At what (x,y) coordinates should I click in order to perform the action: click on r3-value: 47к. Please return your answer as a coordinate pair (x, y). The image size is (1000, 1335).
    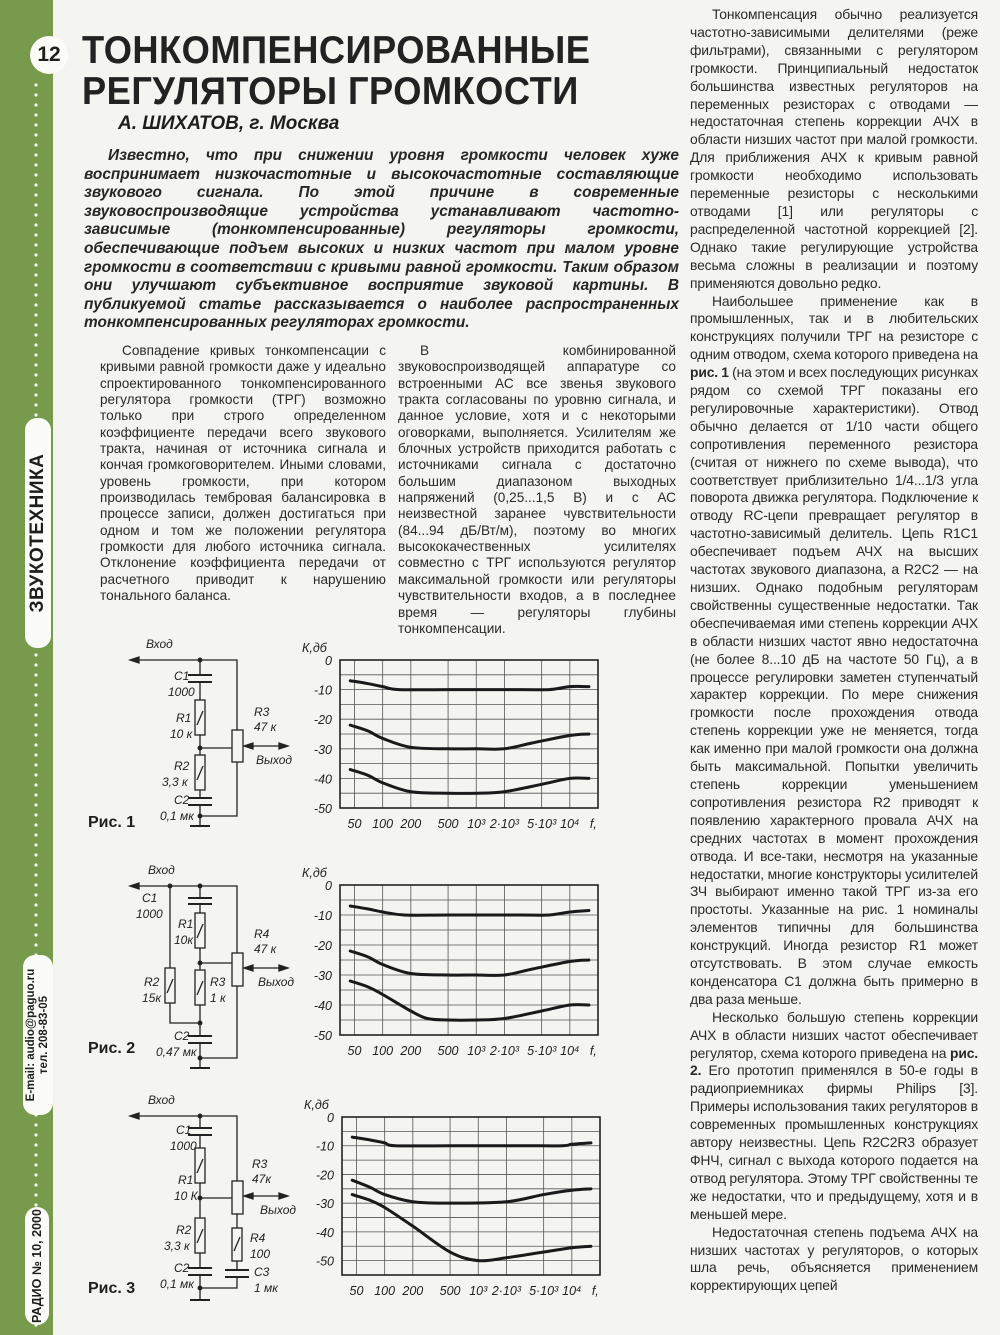
    Looking at the image, I should click on (262, 1179).